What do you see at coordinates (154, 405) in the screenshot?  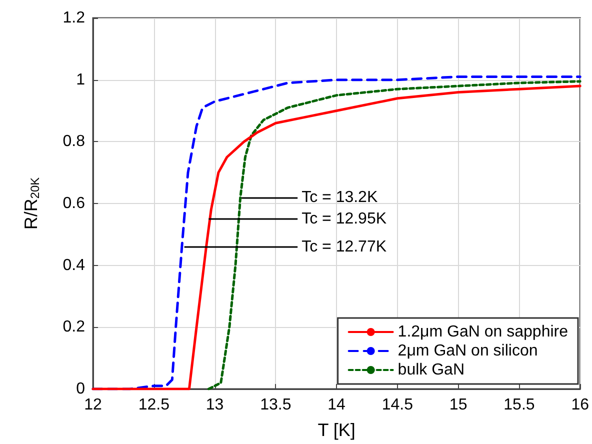 I see `x-tick-label: 12.5` at bounding box center [154, 405].